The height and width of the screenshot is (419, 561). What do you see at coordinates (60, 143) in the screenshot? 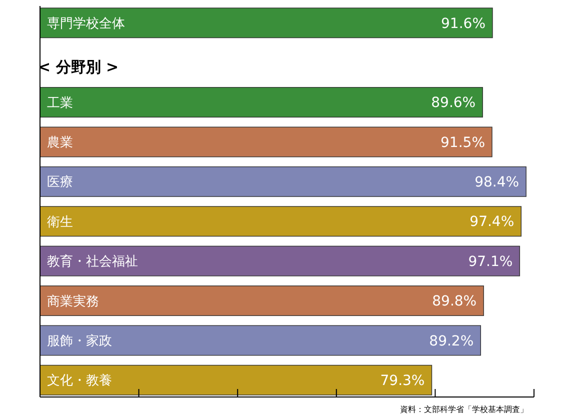
I see `y-tick-label: 農業` at bounding box center [60, 143].